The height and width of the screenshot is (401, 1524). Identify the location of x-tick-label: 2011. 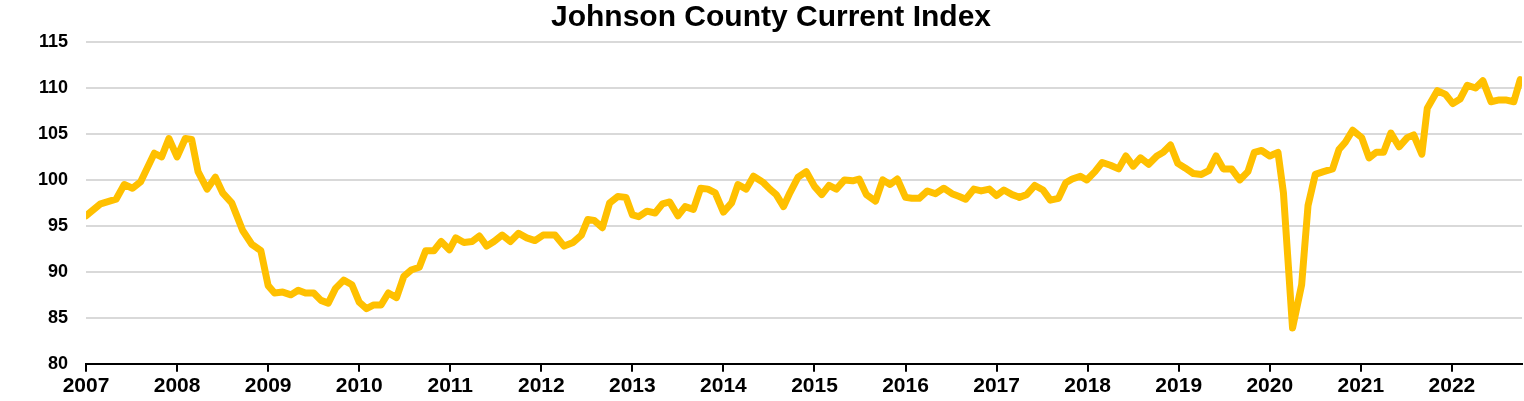
(450, 385).